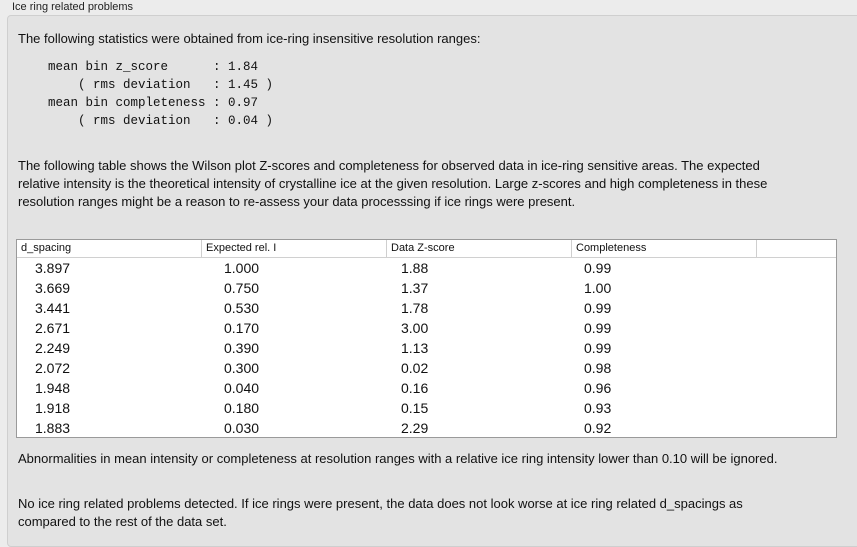  What do you see at coordinates (242, 388) in the screenshot?
I see `table-cell: 0.040` at bounding box center [242, 388].